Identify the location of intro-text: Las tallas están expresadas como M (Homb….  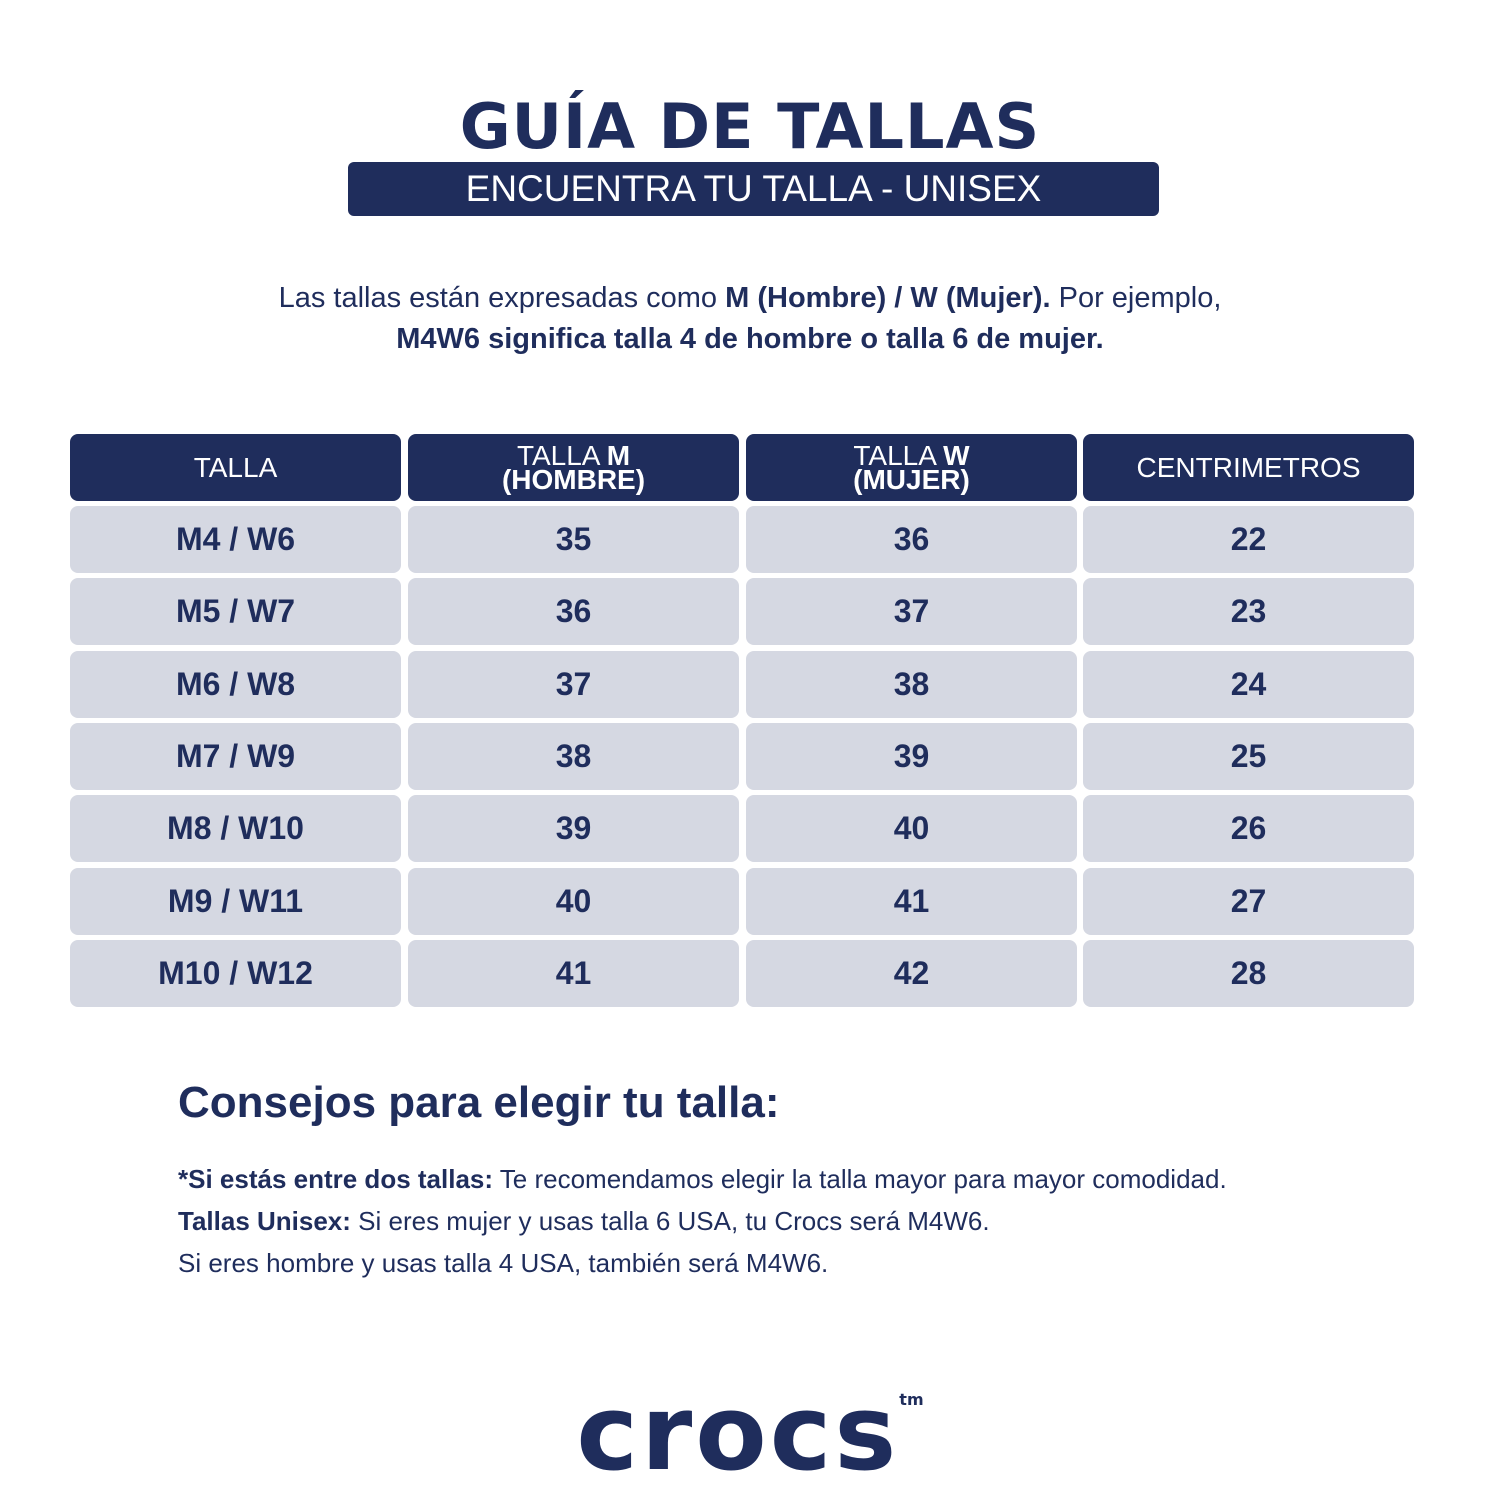
(750, 319).